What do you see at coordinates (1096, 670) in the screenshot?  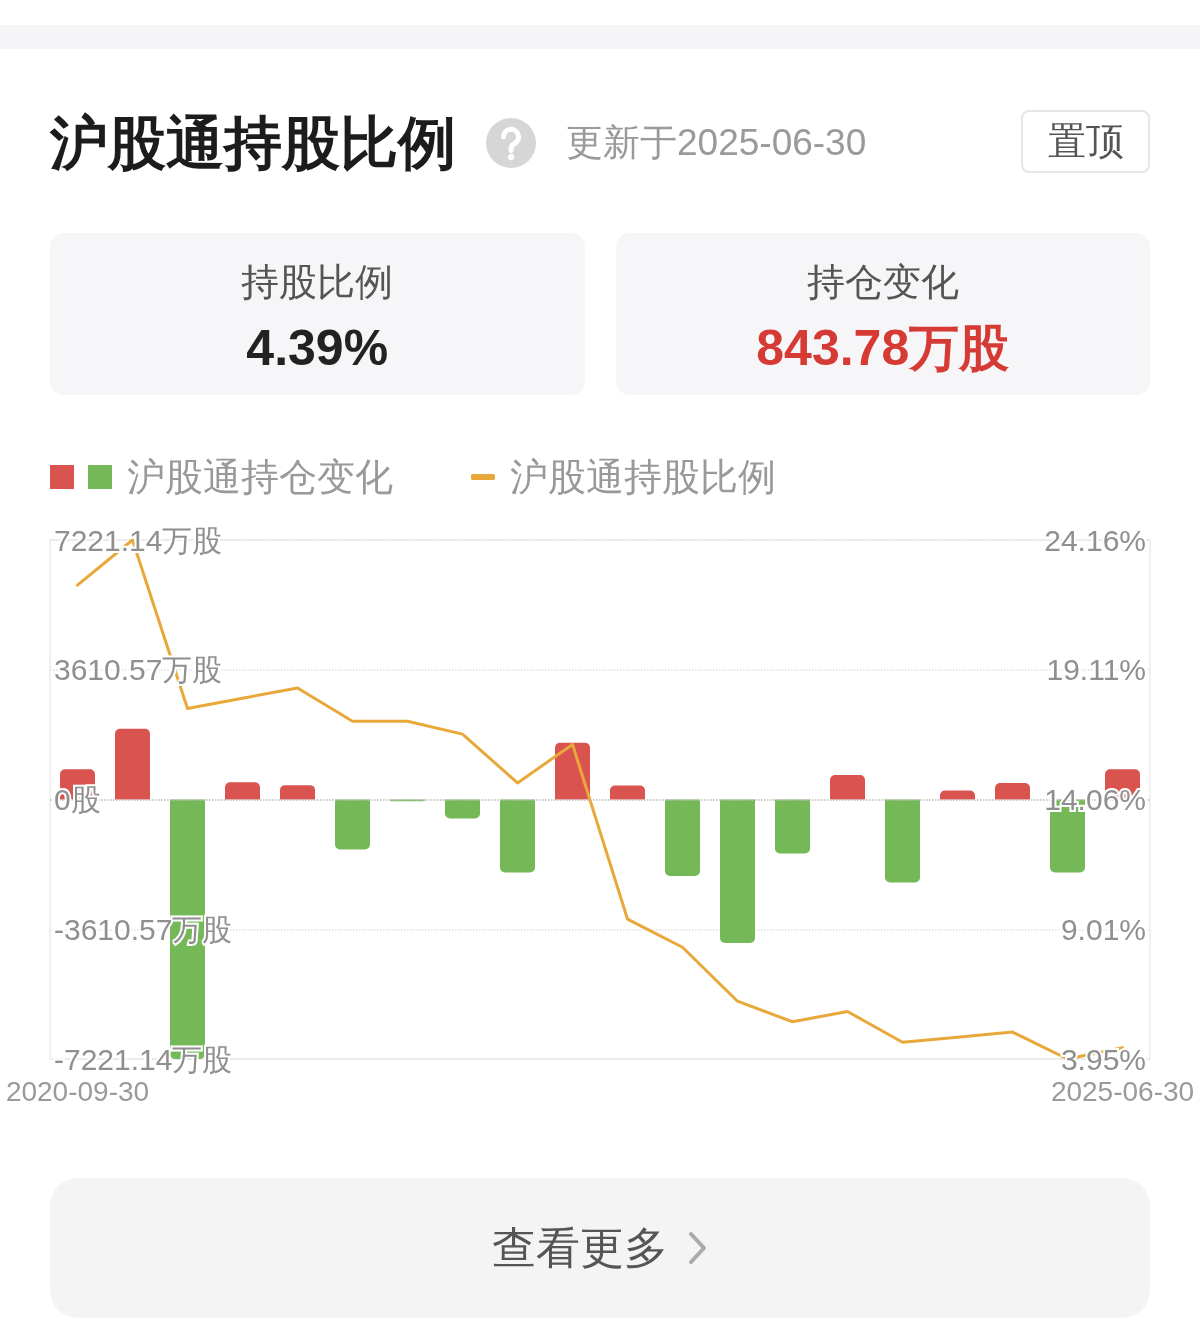 I see `y2-tick-label: 19.11%` at bounding box center [1096, 670].